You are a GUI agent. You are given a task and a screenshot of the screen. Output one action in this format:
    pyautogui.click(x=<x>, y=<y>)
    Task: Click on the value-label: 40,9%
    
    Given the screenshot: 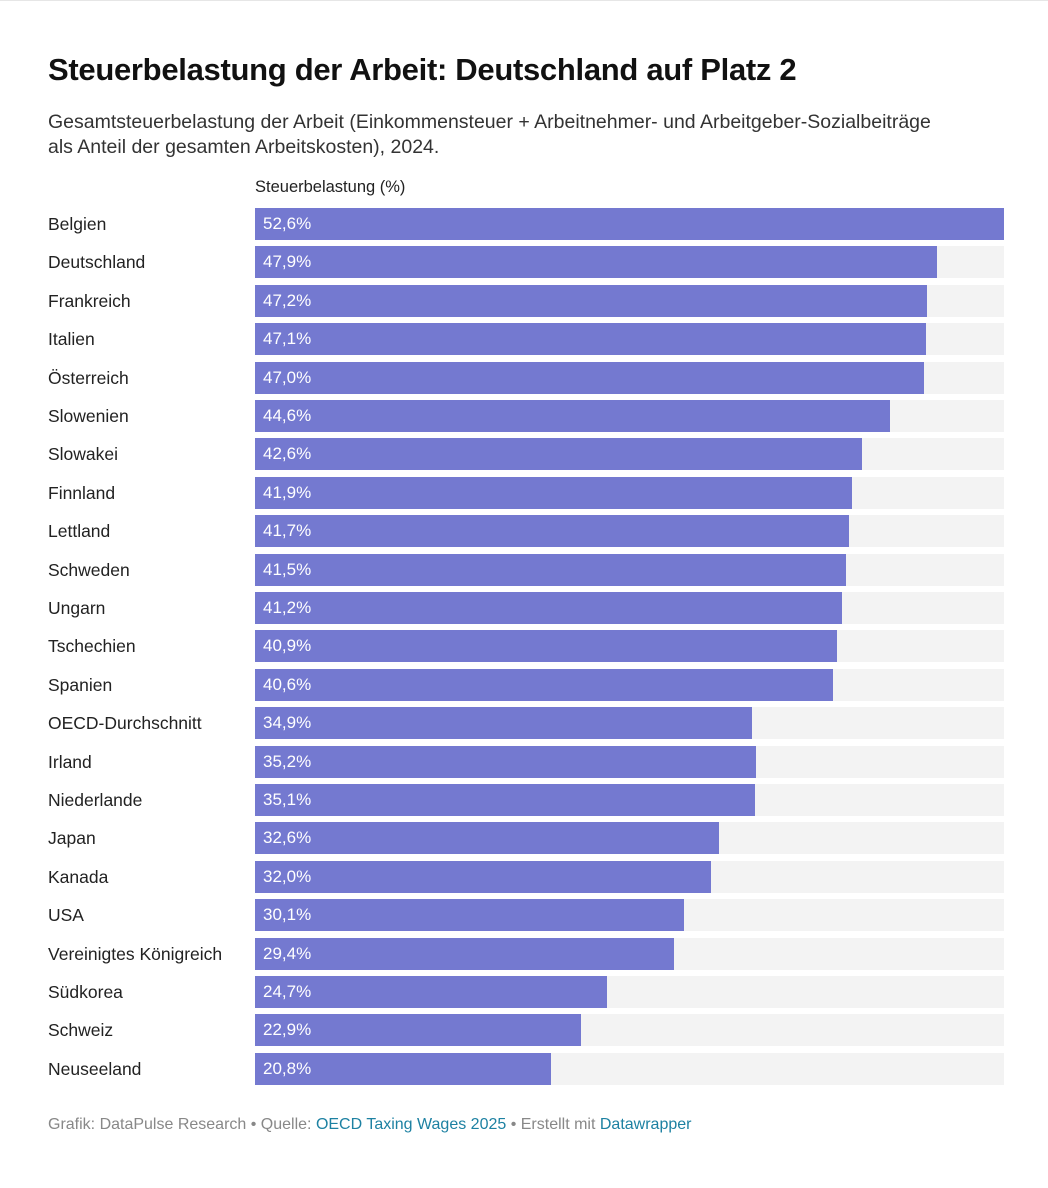 What is the action you would take?
    pyautogui.click(x=287, y=646)
    